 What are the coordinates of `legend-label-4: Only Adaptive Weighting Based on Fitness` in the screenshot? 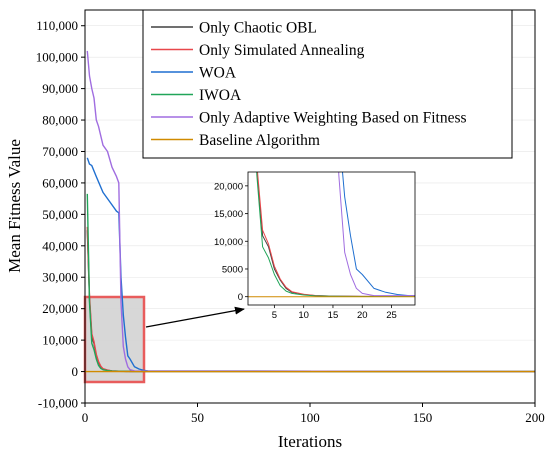 It's located at (333, 118).